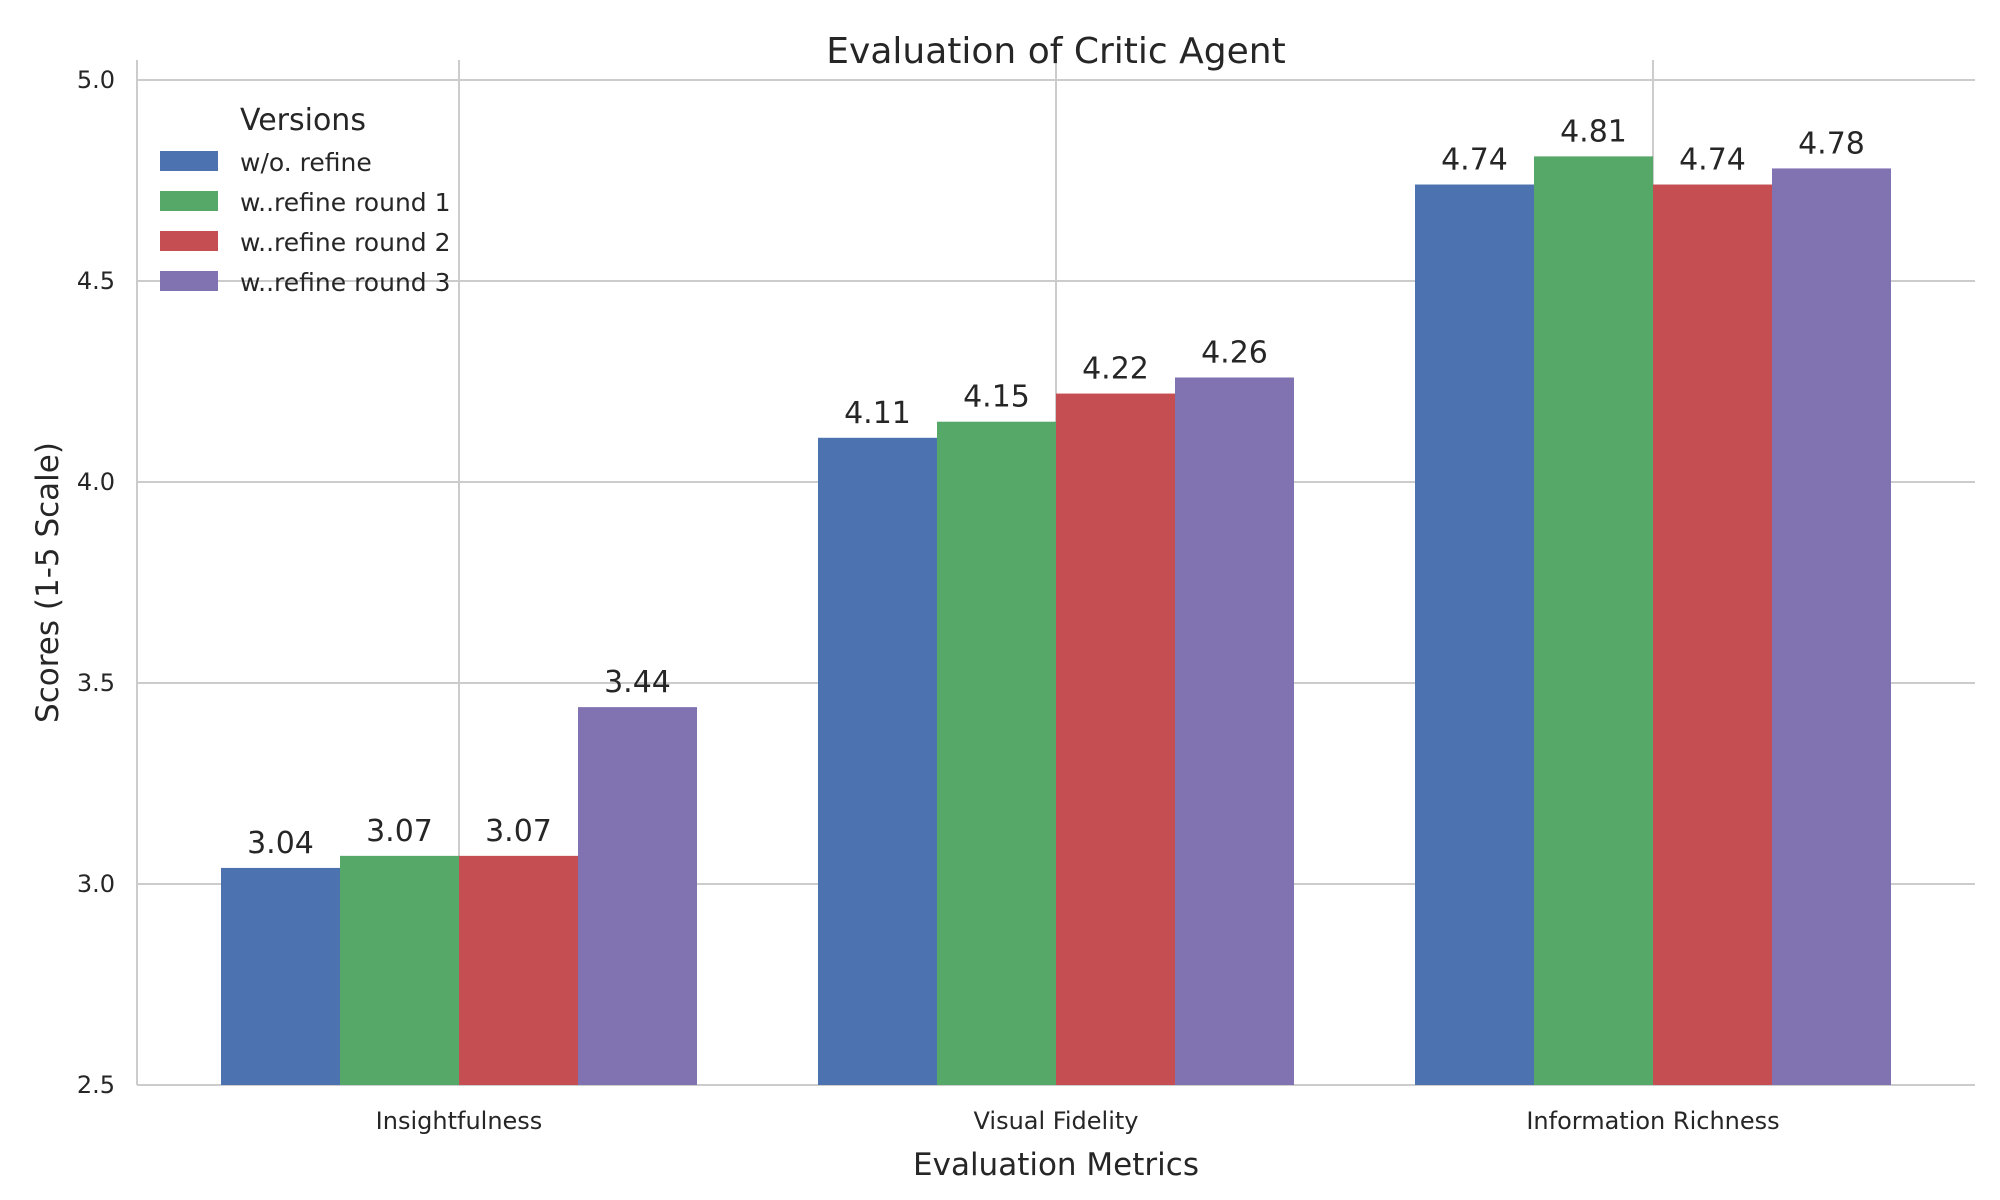 Image resolution: width=2000 pixels, height=1200 pixels. Describe the element at coordinates (1056, 1165) in the screenshot. I see `x-axis-label: Evaluation Metrics` at that location.